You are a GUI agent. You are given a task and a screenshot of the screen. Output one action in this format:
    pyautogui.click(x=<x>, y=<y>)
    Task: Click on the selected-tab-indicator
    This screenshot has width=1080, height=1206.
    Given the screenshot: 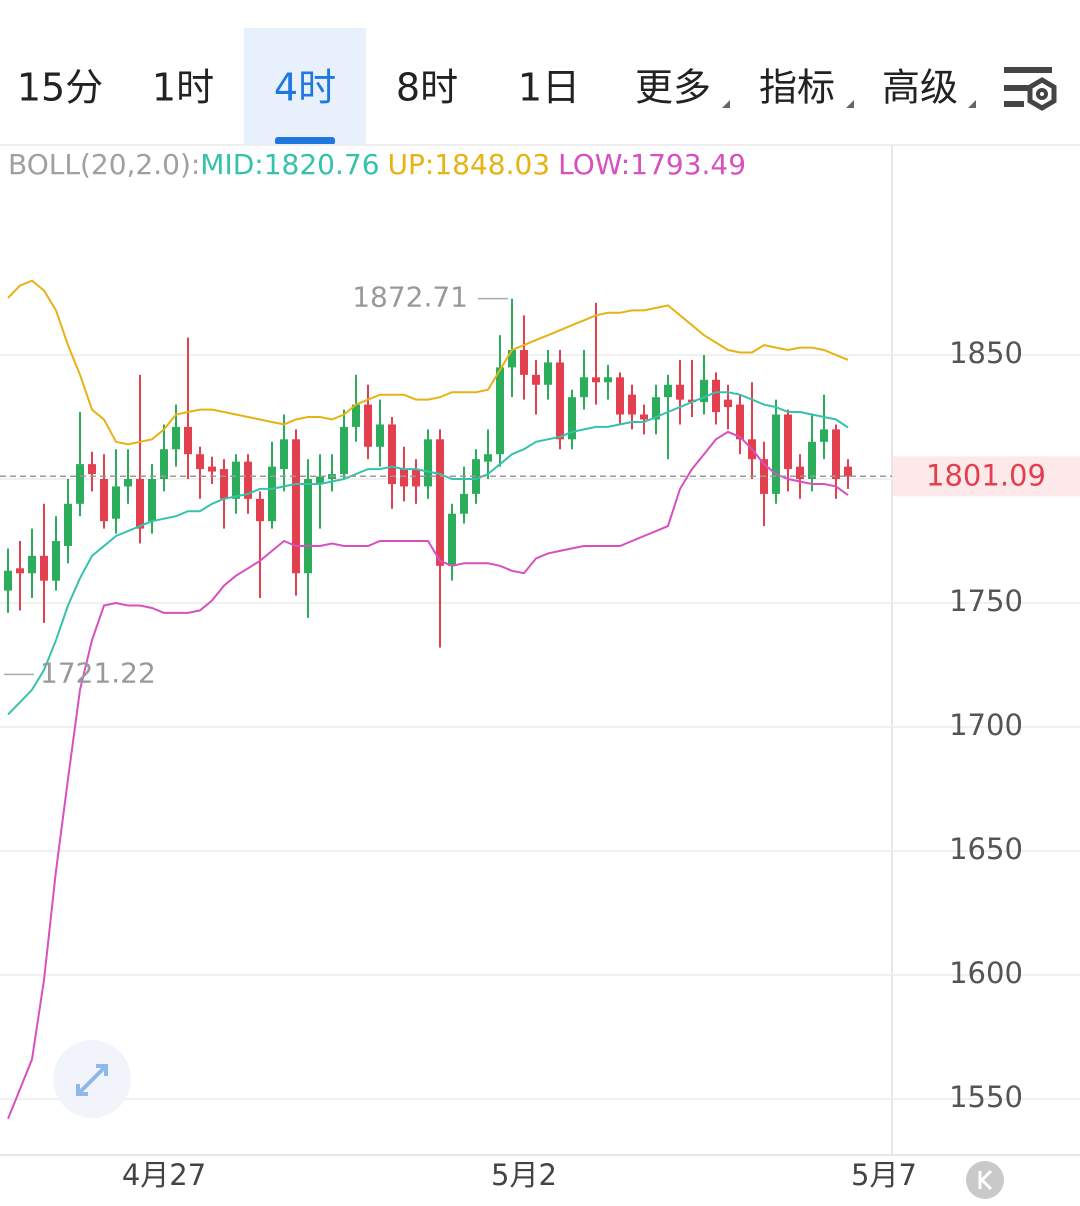 What is the action you would take?
    pyautogui.click(x=305, y=141)
    